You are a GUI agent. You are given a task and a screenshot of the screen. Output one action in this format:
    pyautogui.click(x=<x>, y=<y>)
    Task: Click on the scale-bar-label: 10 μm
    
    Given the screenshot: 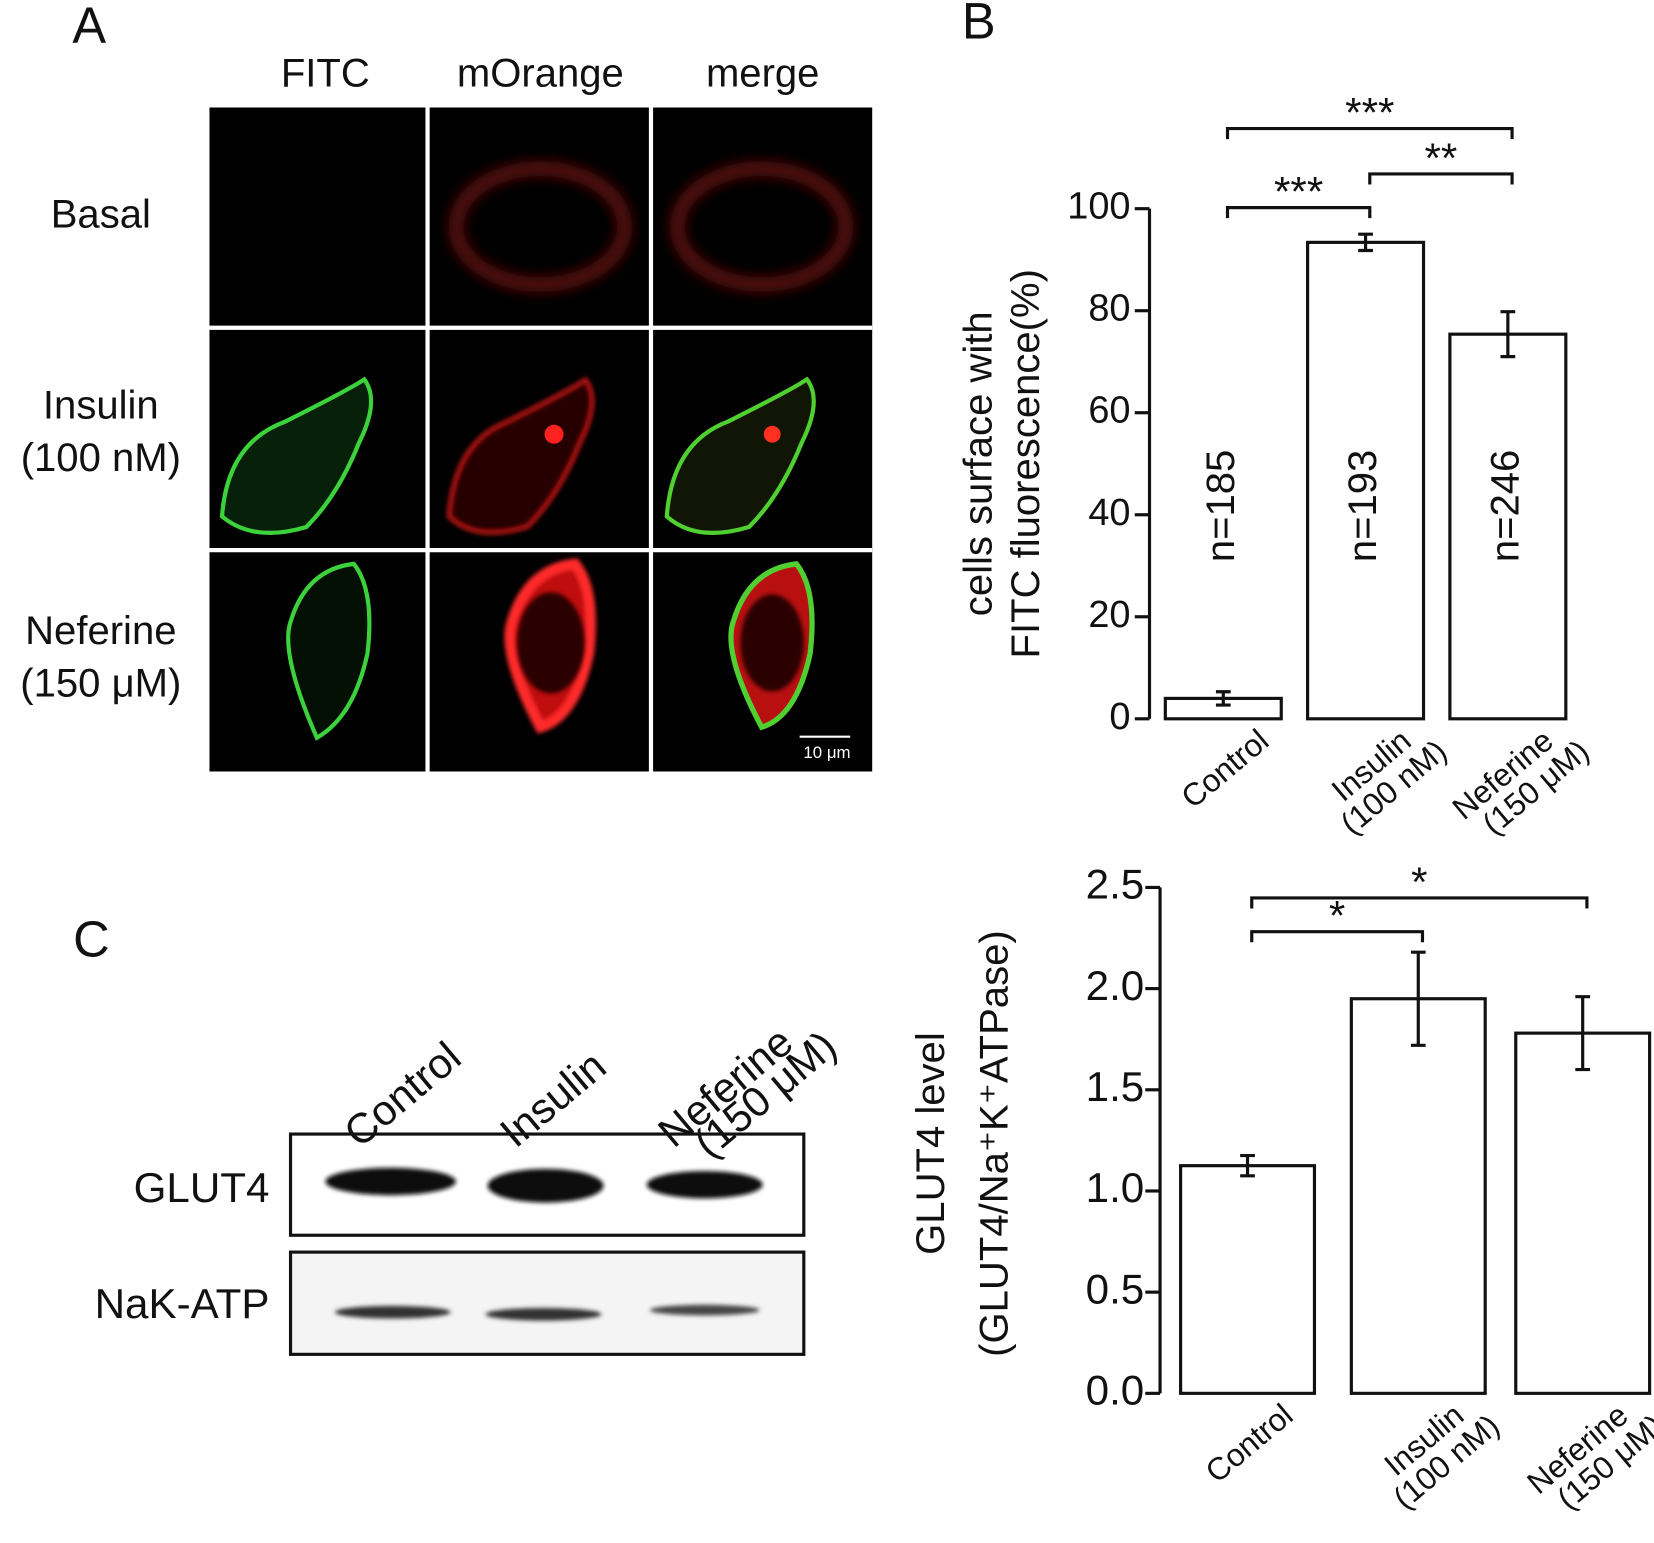 What is the action you would take?
    pyautogui.click(x=826, y=752)
    